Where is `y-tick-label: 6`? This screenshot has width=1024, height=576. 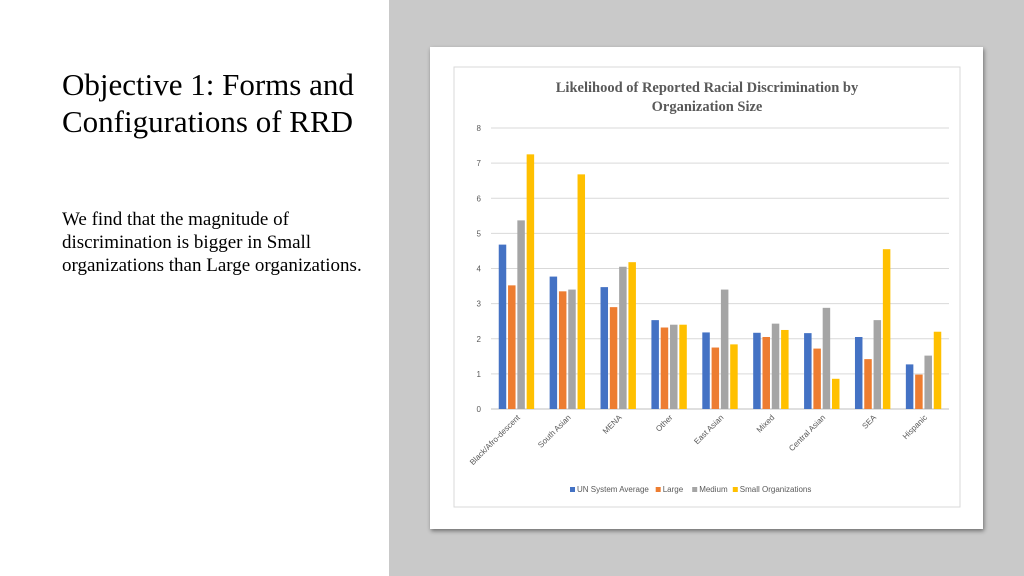
y-tick-label: 6 is located at coordinates (479, 198).